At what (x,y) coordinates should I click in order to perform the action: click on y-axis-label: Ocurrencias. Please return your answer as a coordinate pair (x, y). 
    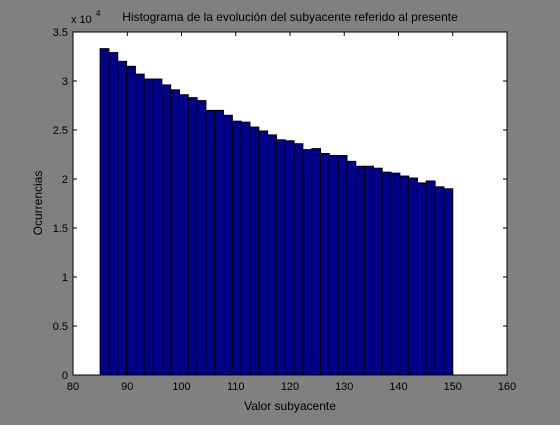
    Looking at the image, I should click on (38, 203).